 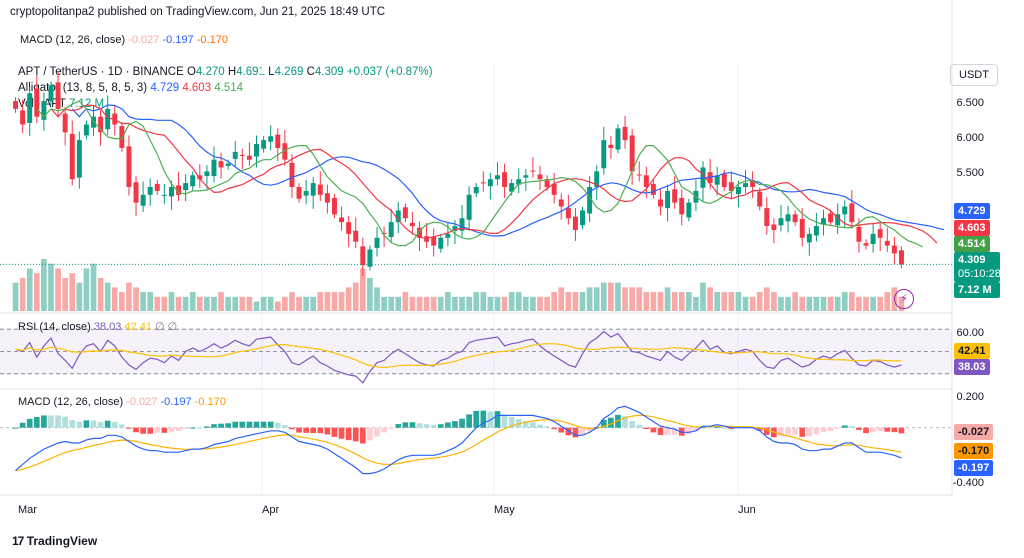 What do you see at coordinates (101, 72) in the screenshot?
I see `symbol-name: APT / TetherUS · 1D · BINANCE` at bounding box center [101, 72].